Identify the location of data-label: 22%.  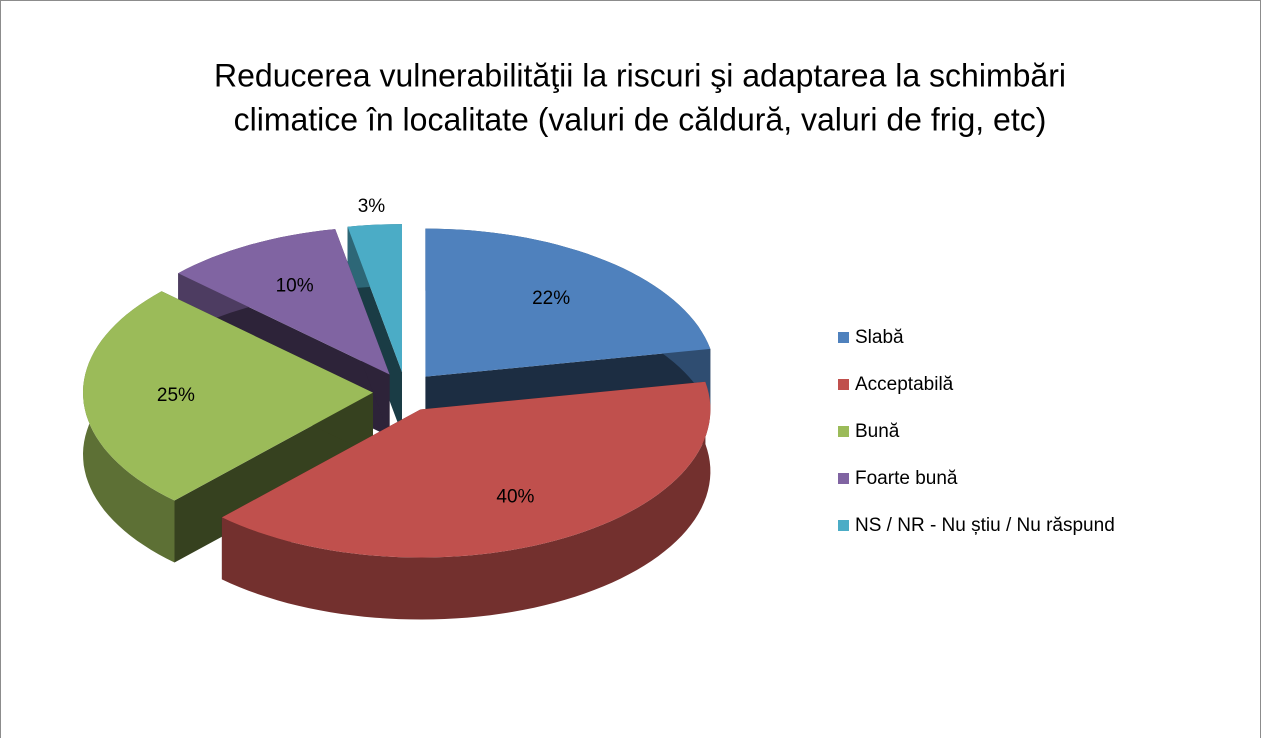
(551, 298).